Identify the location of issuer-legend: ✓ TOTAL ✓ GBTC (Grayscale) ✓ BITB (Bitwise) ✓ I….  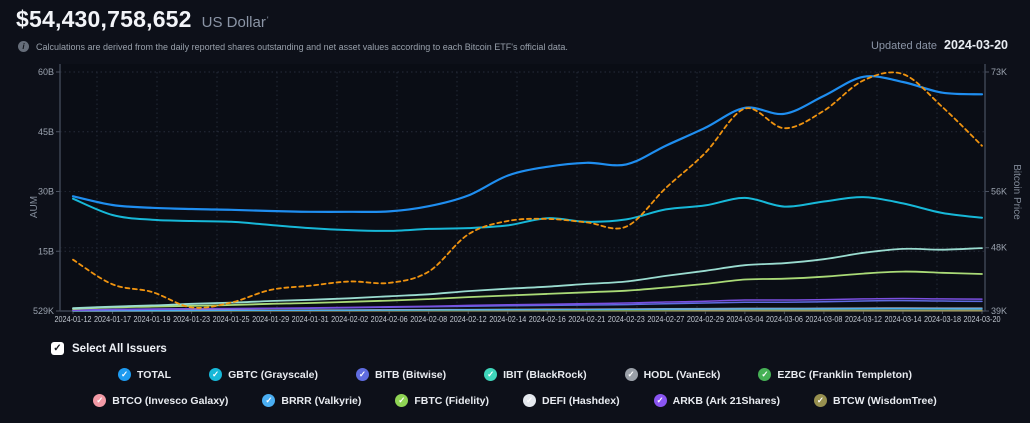
(515, 387).